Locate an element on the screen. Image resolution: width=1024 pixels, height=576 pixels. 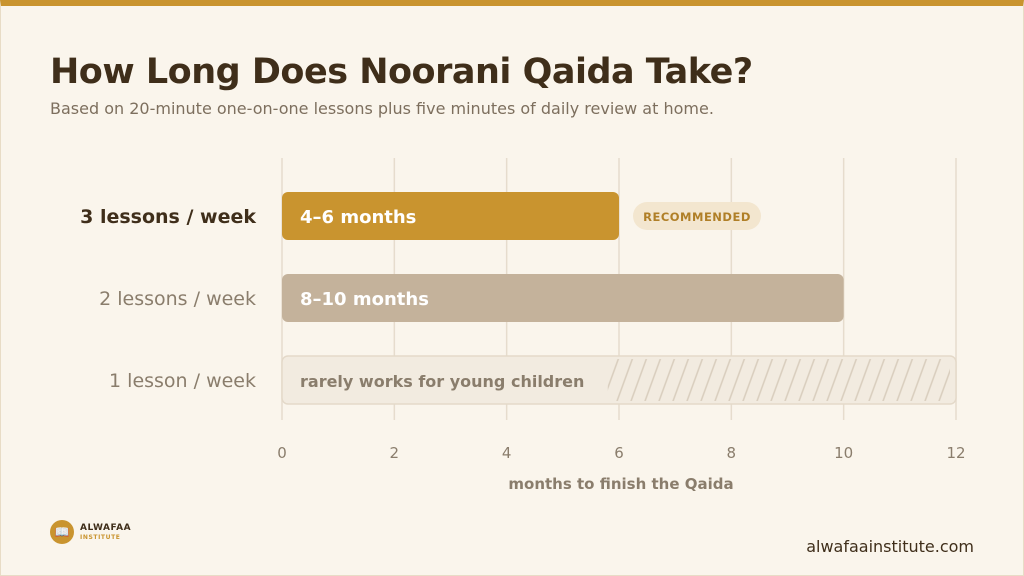
recommended-badge is located at coordinates (697, 216).